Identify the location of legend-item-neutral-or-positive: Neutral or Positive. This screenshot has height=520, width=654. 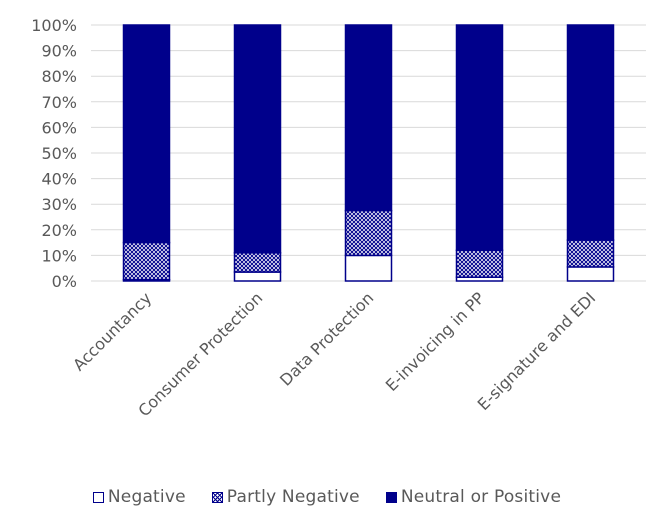
(473, 497).